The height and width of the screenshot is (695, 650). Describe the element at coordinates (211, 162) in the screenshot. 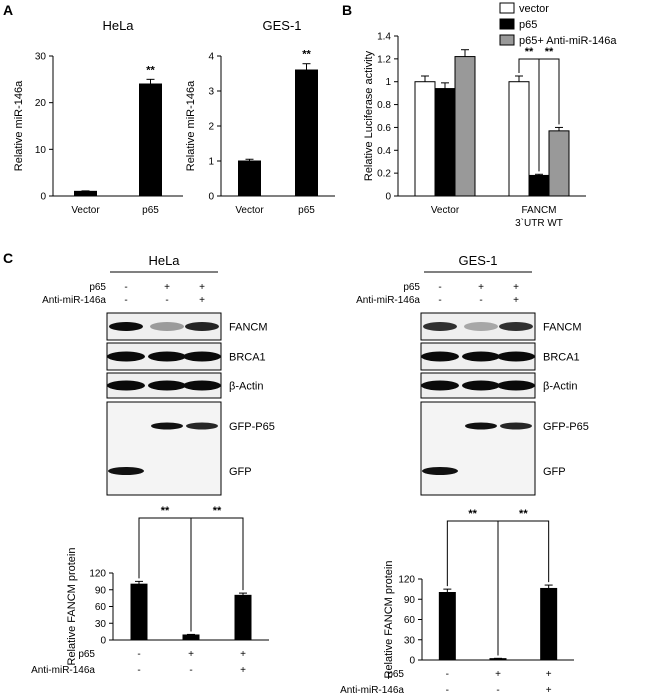

I see `y-tick-label: 1` at that location.